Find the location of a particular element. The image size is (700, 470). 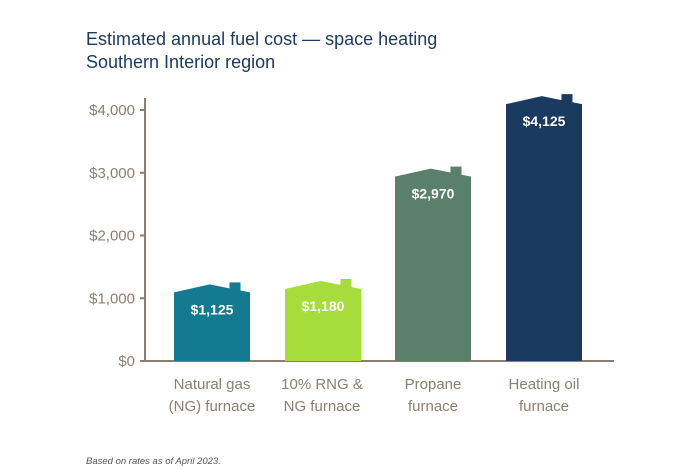

x-category-label: Natural gas (NG) furnace is located at coordinates (212, 395).